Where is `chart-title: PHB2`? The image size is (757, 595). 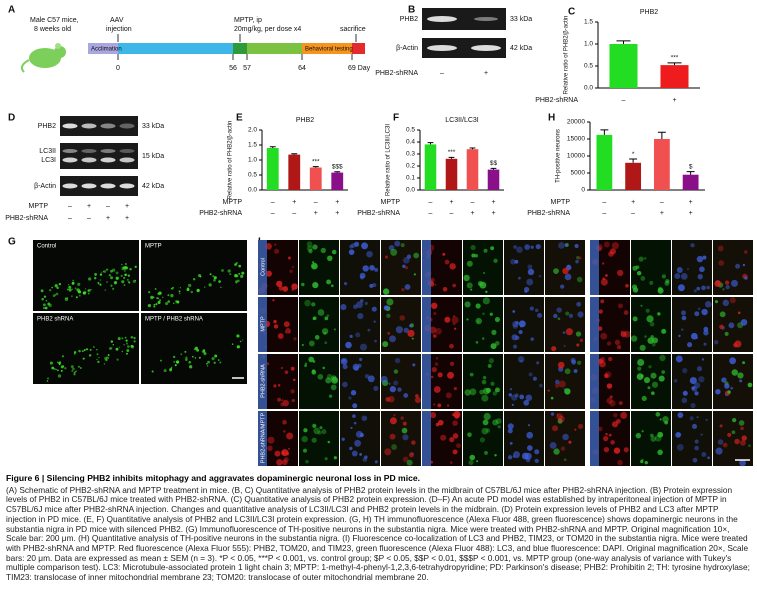 chart-title: PHB2 is located at coordinates (649, 12).